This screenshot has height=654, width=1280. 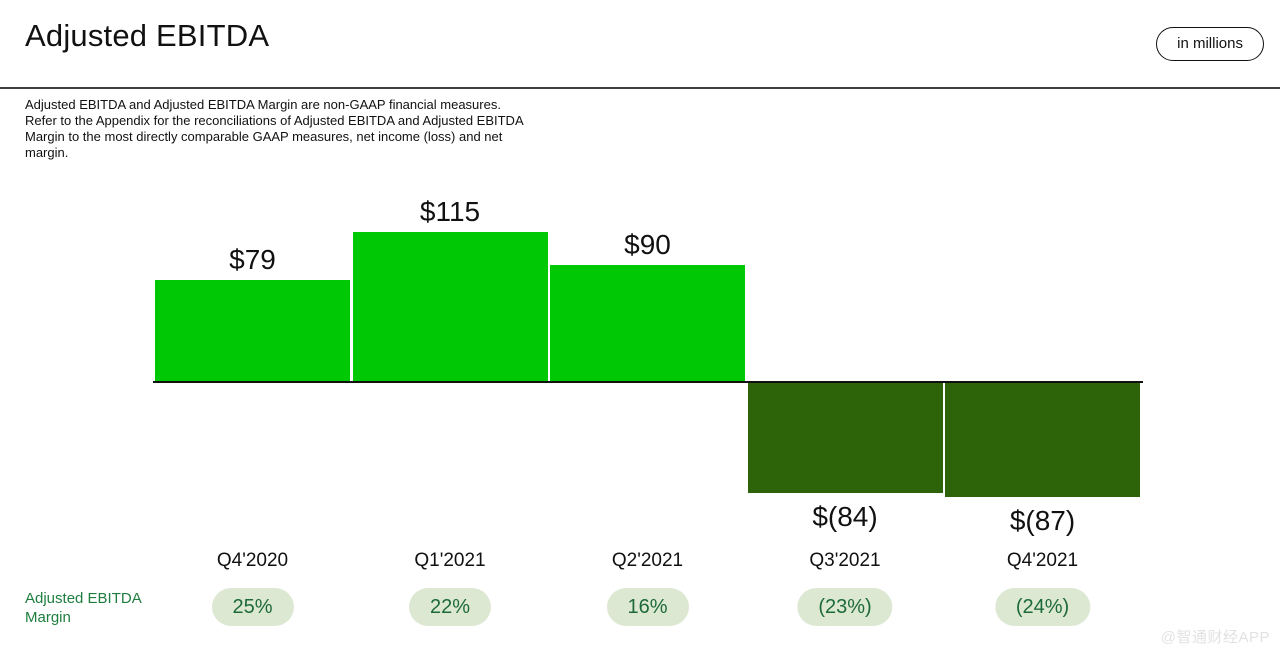 I want to click on chart-bar-Q2'2021, so click(x=647, y=324).